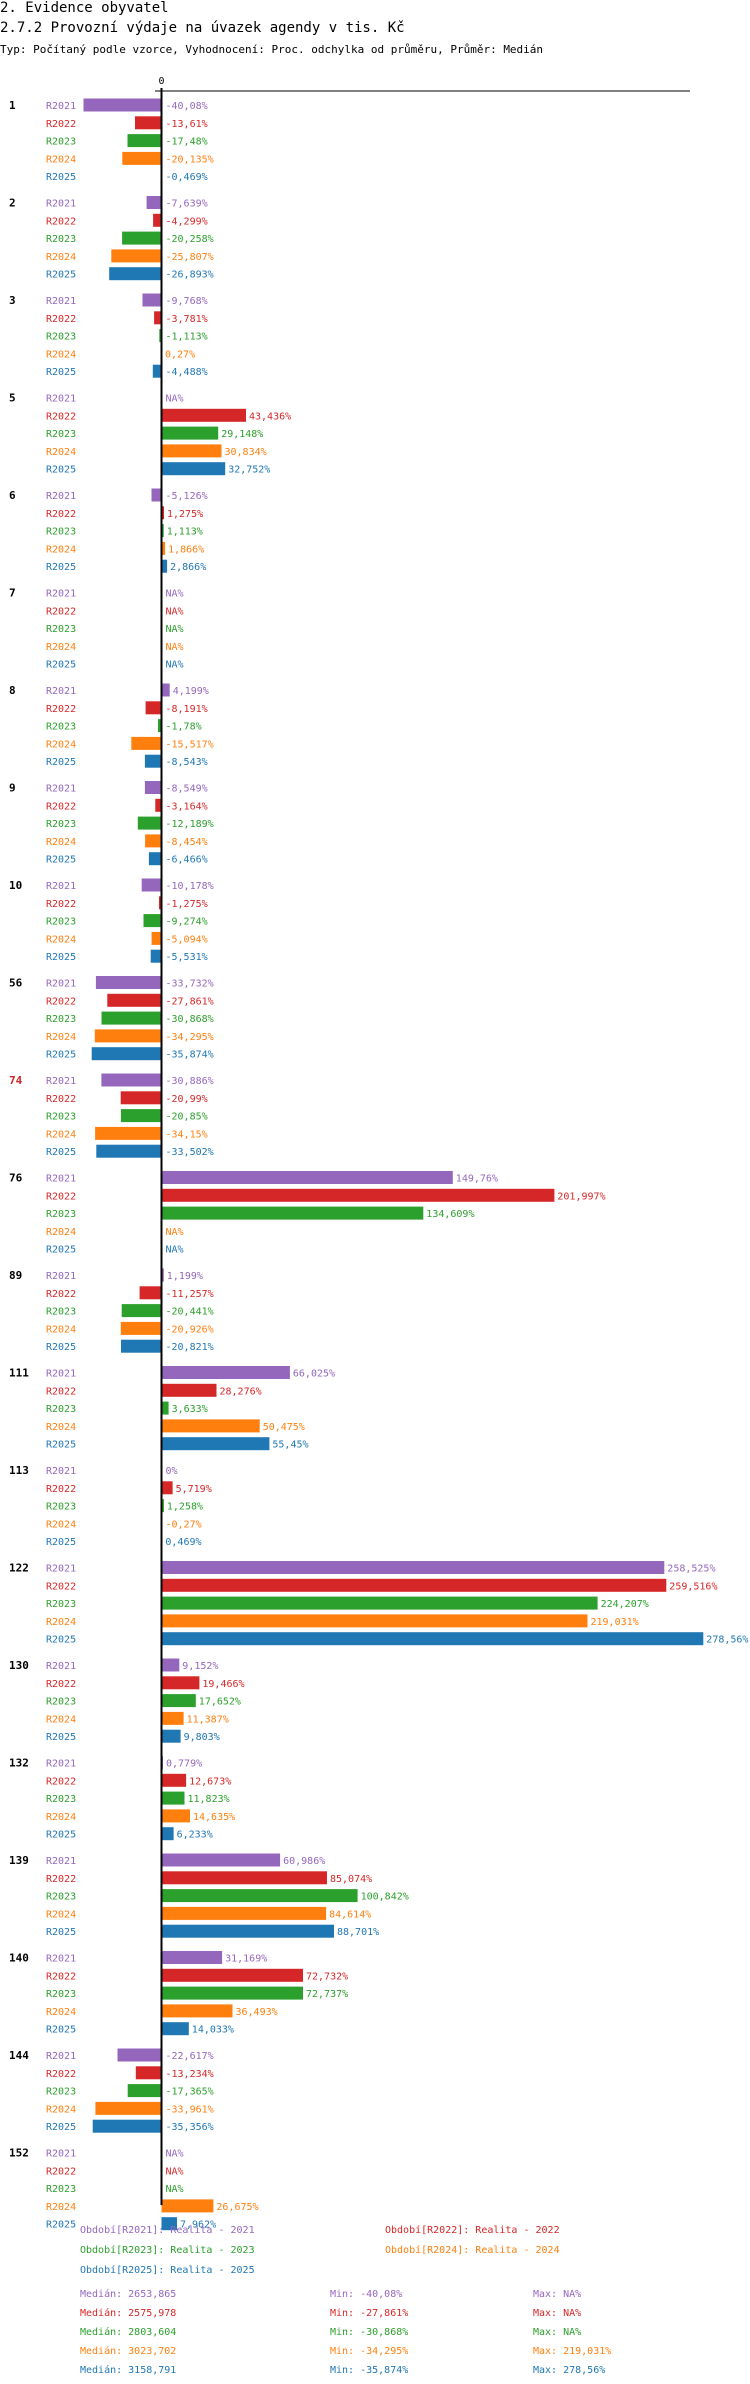  Describe the element at coordinates (450, 1214) in the screenshot. I see `data-label: 134,609%` at that location.